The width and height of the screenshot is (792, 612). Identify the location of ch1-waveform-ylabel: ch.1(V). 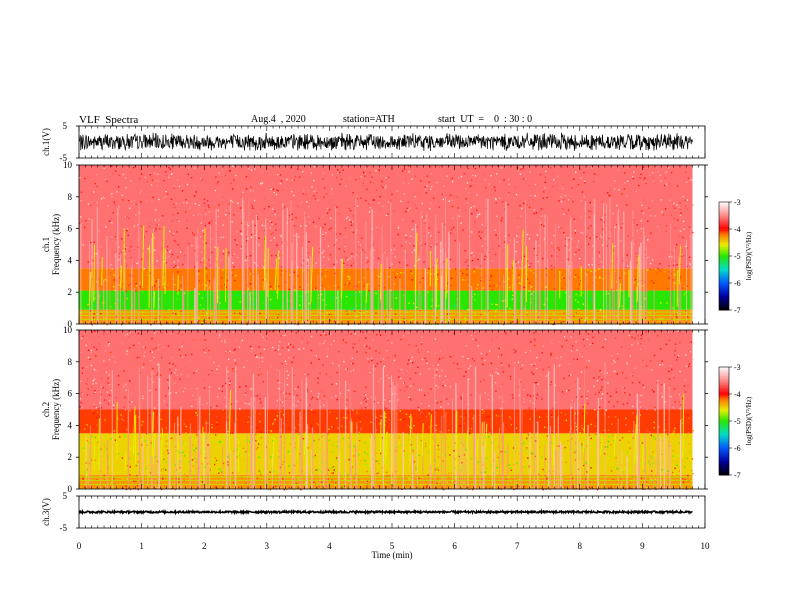
(46, 142).